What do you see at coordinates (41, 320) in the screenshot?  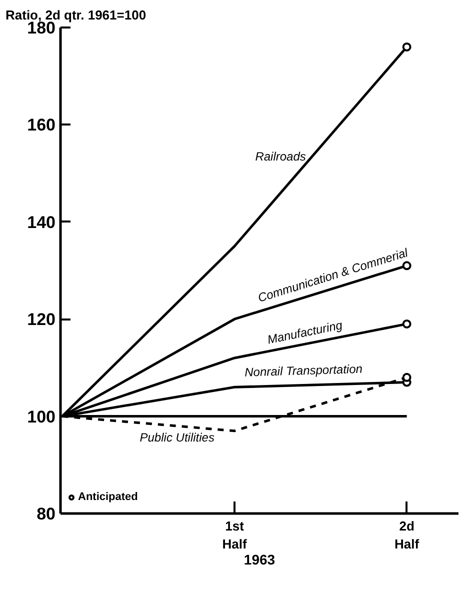 I see `y-tick-label: 120` at bounding box center [41, 320].